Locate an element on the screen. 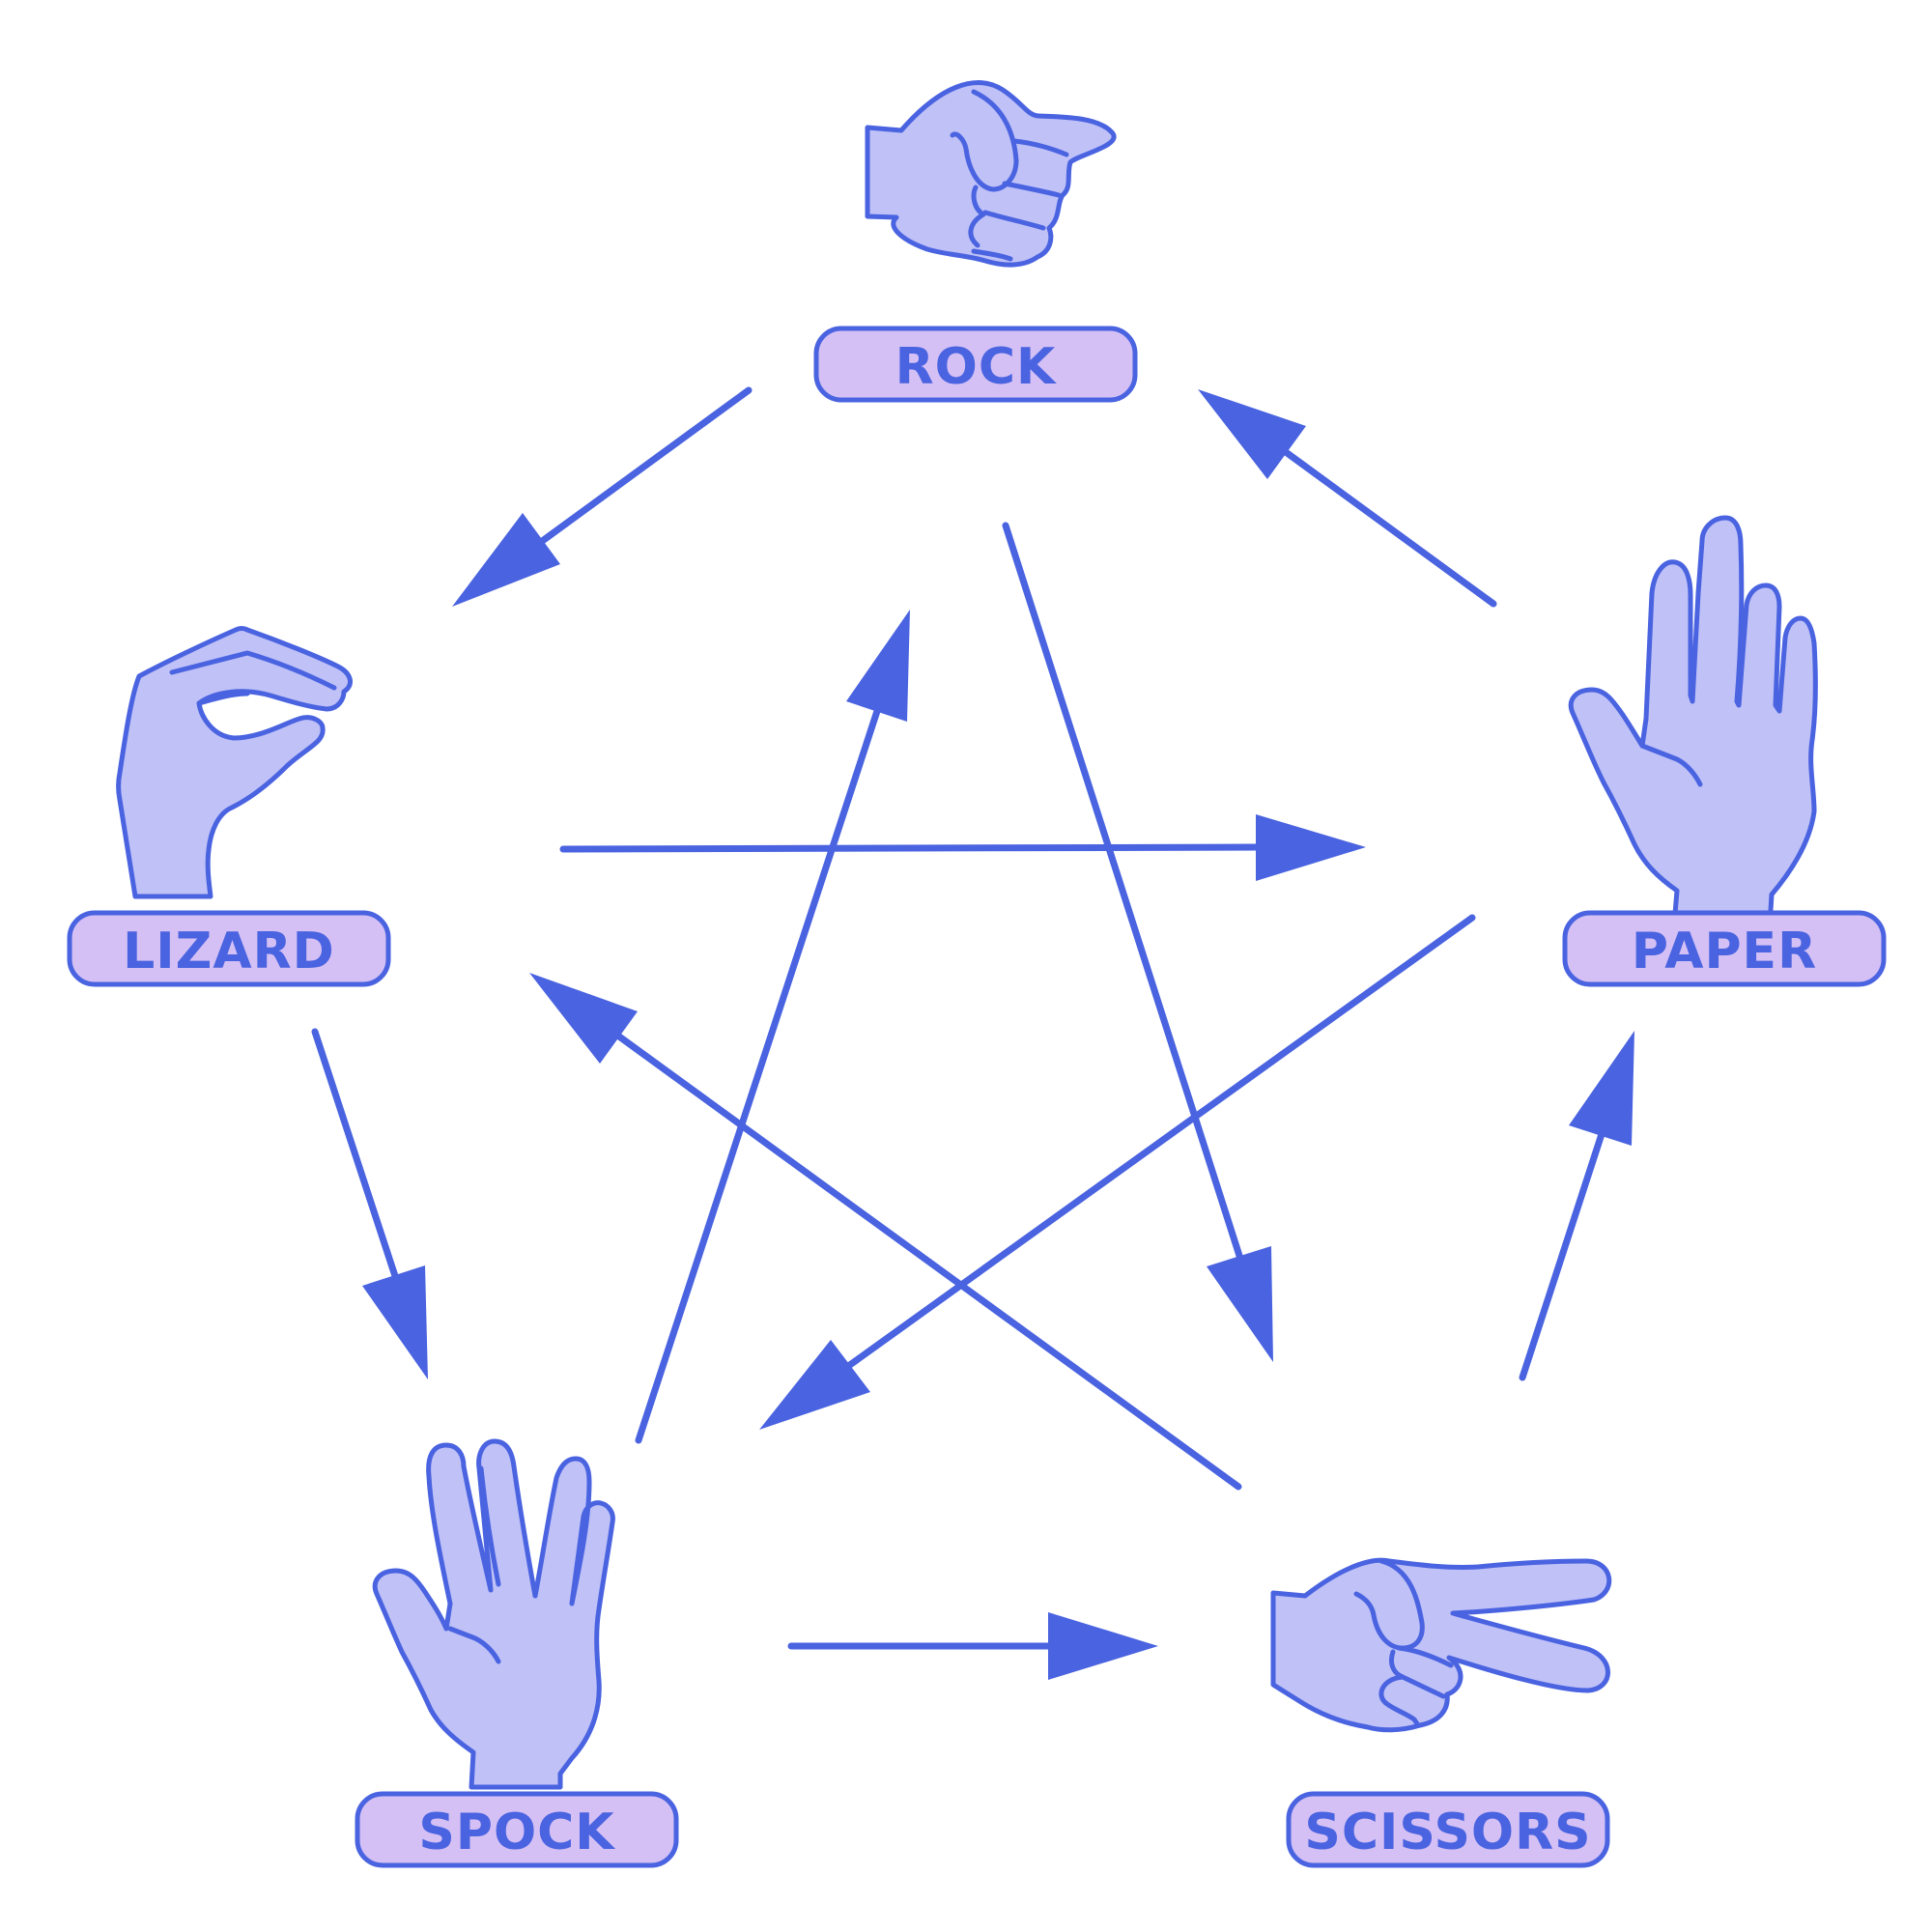 This screenshot has height=1932, width=1932. label-lizard: LIZARD is located at coordinates (229, 948).